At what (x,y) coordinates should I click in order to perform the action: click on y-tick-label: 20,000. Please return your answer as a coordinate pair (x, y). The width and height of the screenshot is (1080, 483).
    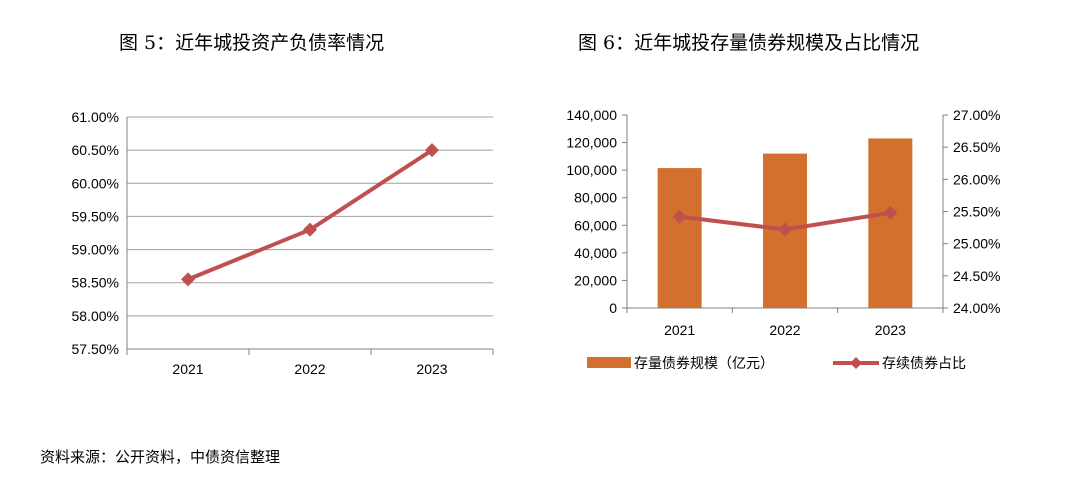
    Looking at the image, I should click on (595, 280).